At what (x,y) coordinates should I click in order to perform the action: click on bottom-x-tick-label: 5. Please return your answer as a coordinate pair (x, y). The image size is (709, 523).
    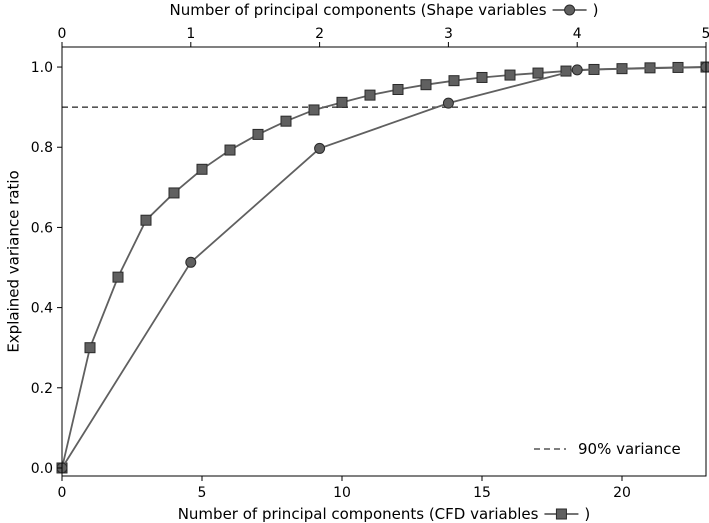
    Looking at the image, I should click on (202, 493).